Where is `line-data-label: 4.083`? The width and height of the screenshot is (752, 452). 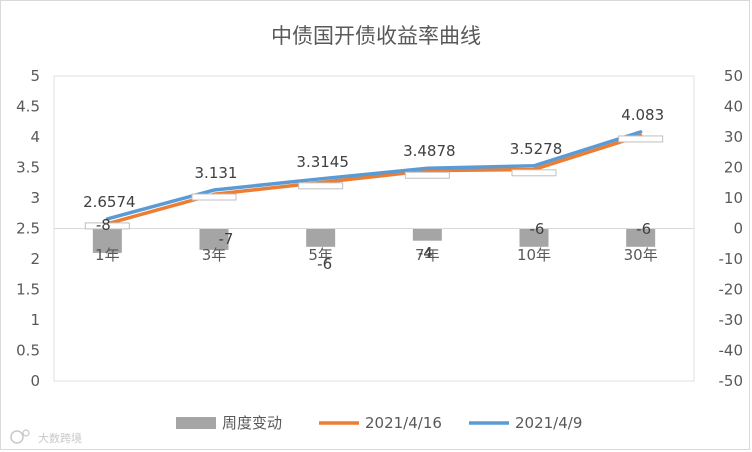 line-data-label: 4.083 is located at coordinates (642, 115).